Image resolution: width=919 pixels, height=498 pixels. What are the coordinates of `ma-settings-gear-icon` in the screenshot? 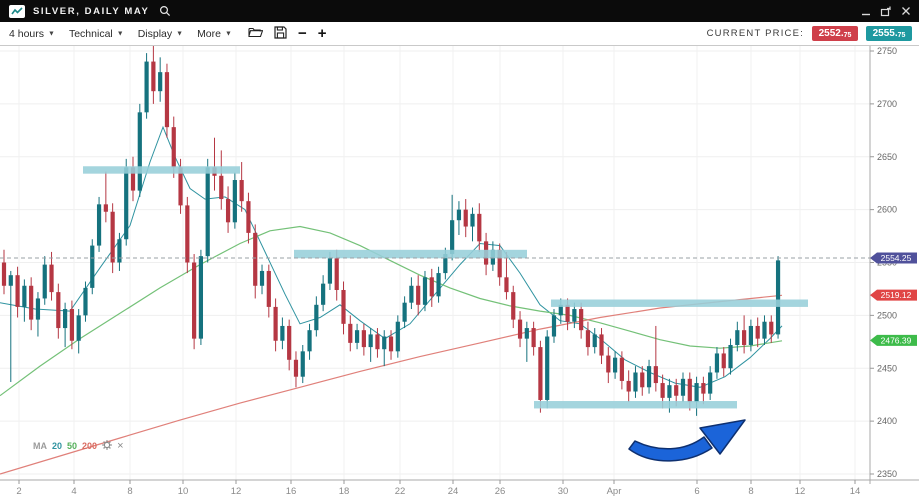 It's located at (107, 446).